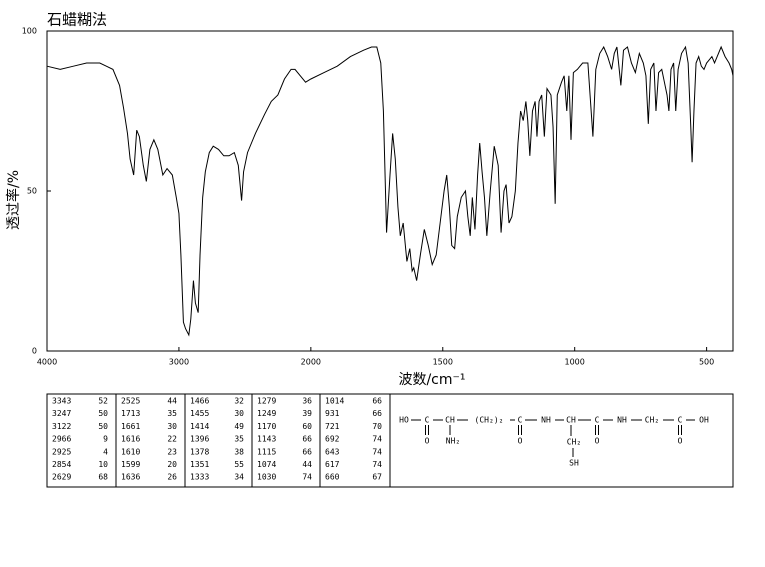 Image resolution: width=765 pixels, height=567 pixels. I want to click on peak-transmittance: 22, so click(172, 439).